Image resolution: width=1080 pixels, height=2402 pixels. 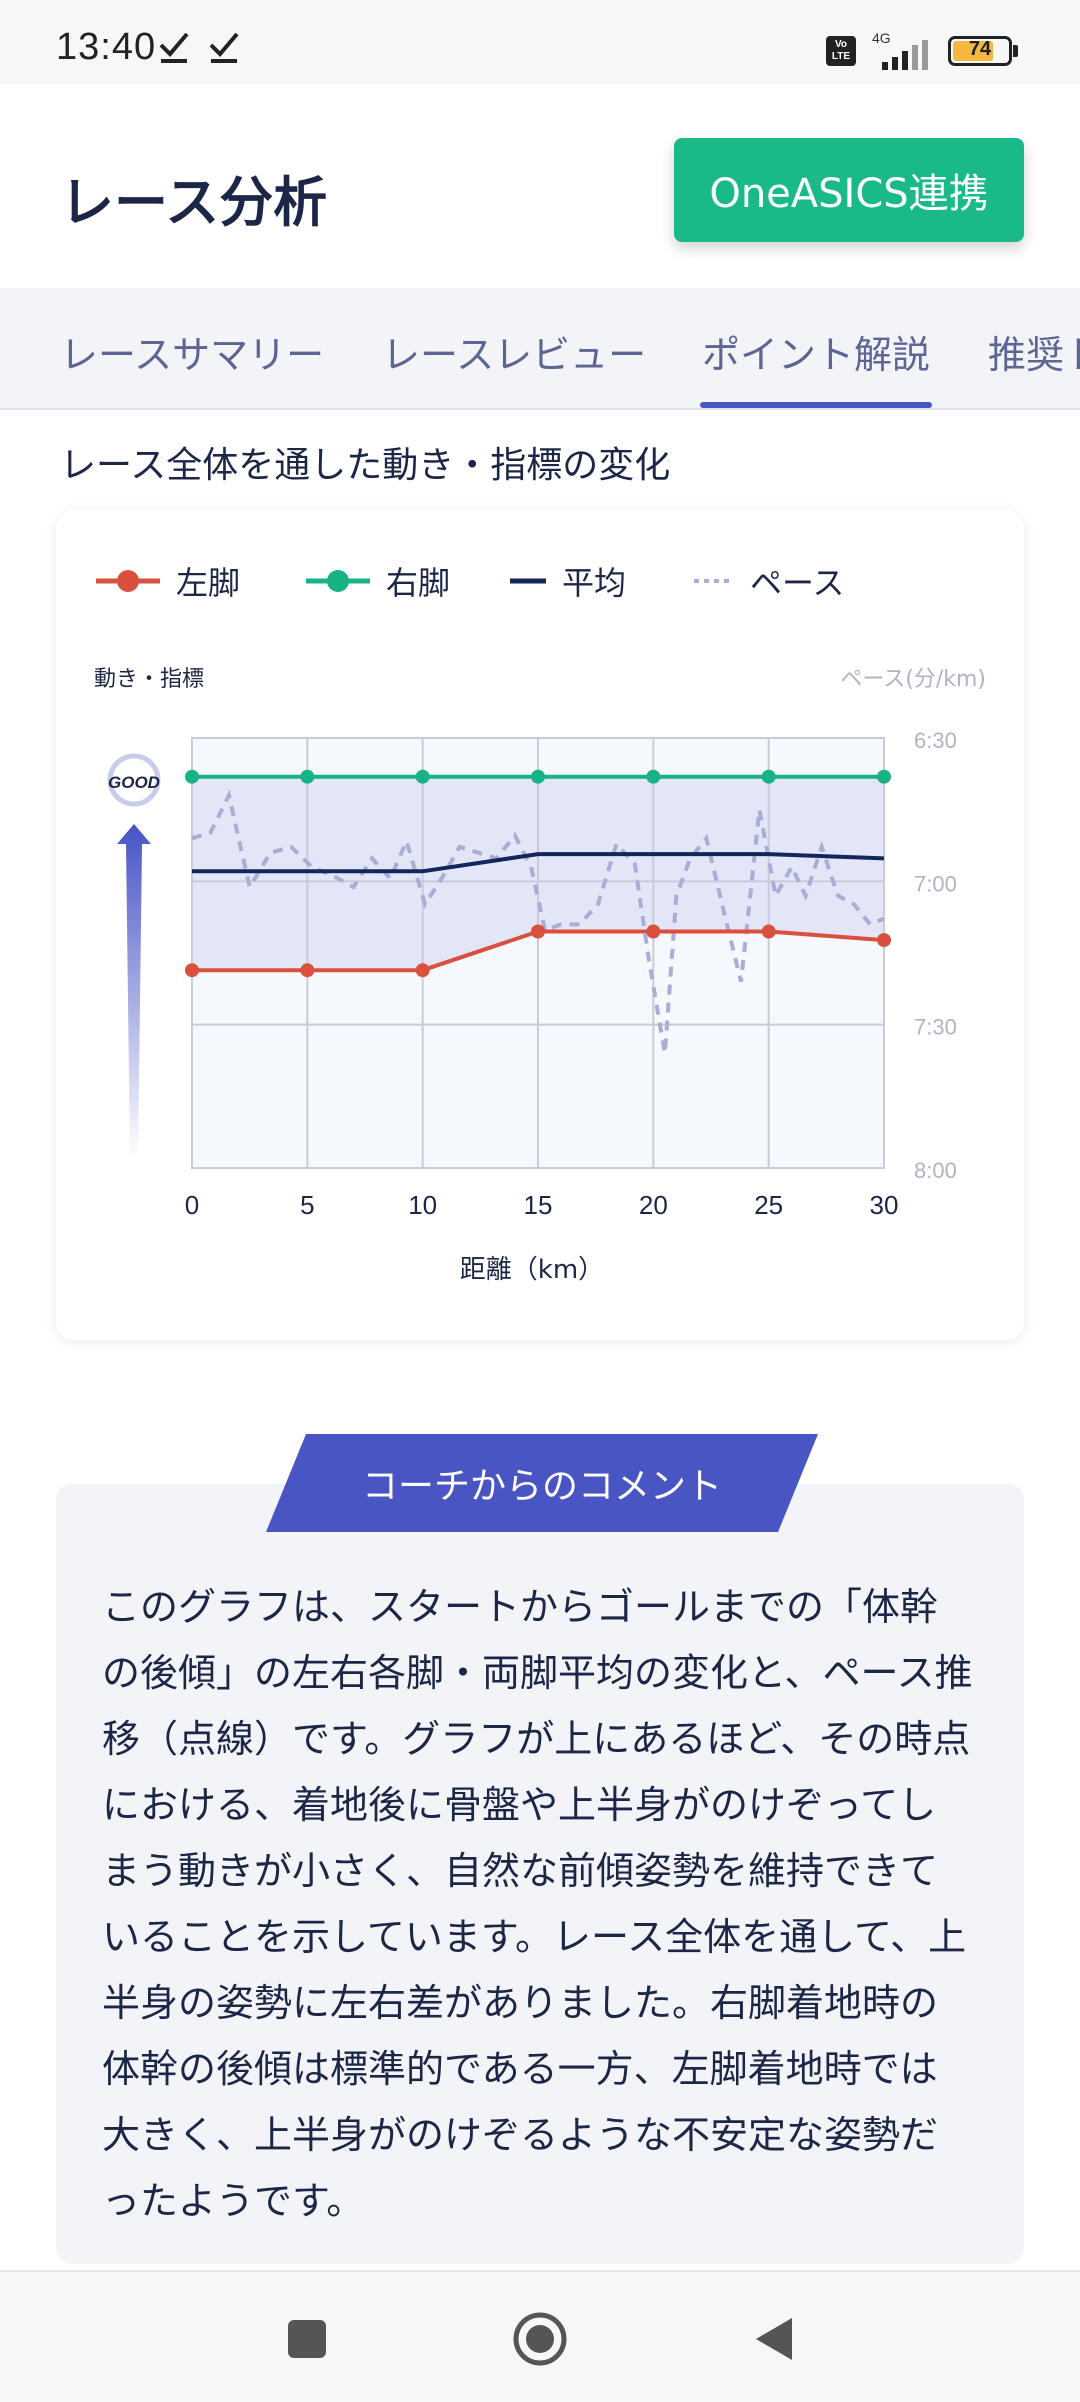 What do you see at coordinates (1034, 355) in the screenshot?
I see `tab-recommended: 推奨ト` at bounding box center [1034, 355].